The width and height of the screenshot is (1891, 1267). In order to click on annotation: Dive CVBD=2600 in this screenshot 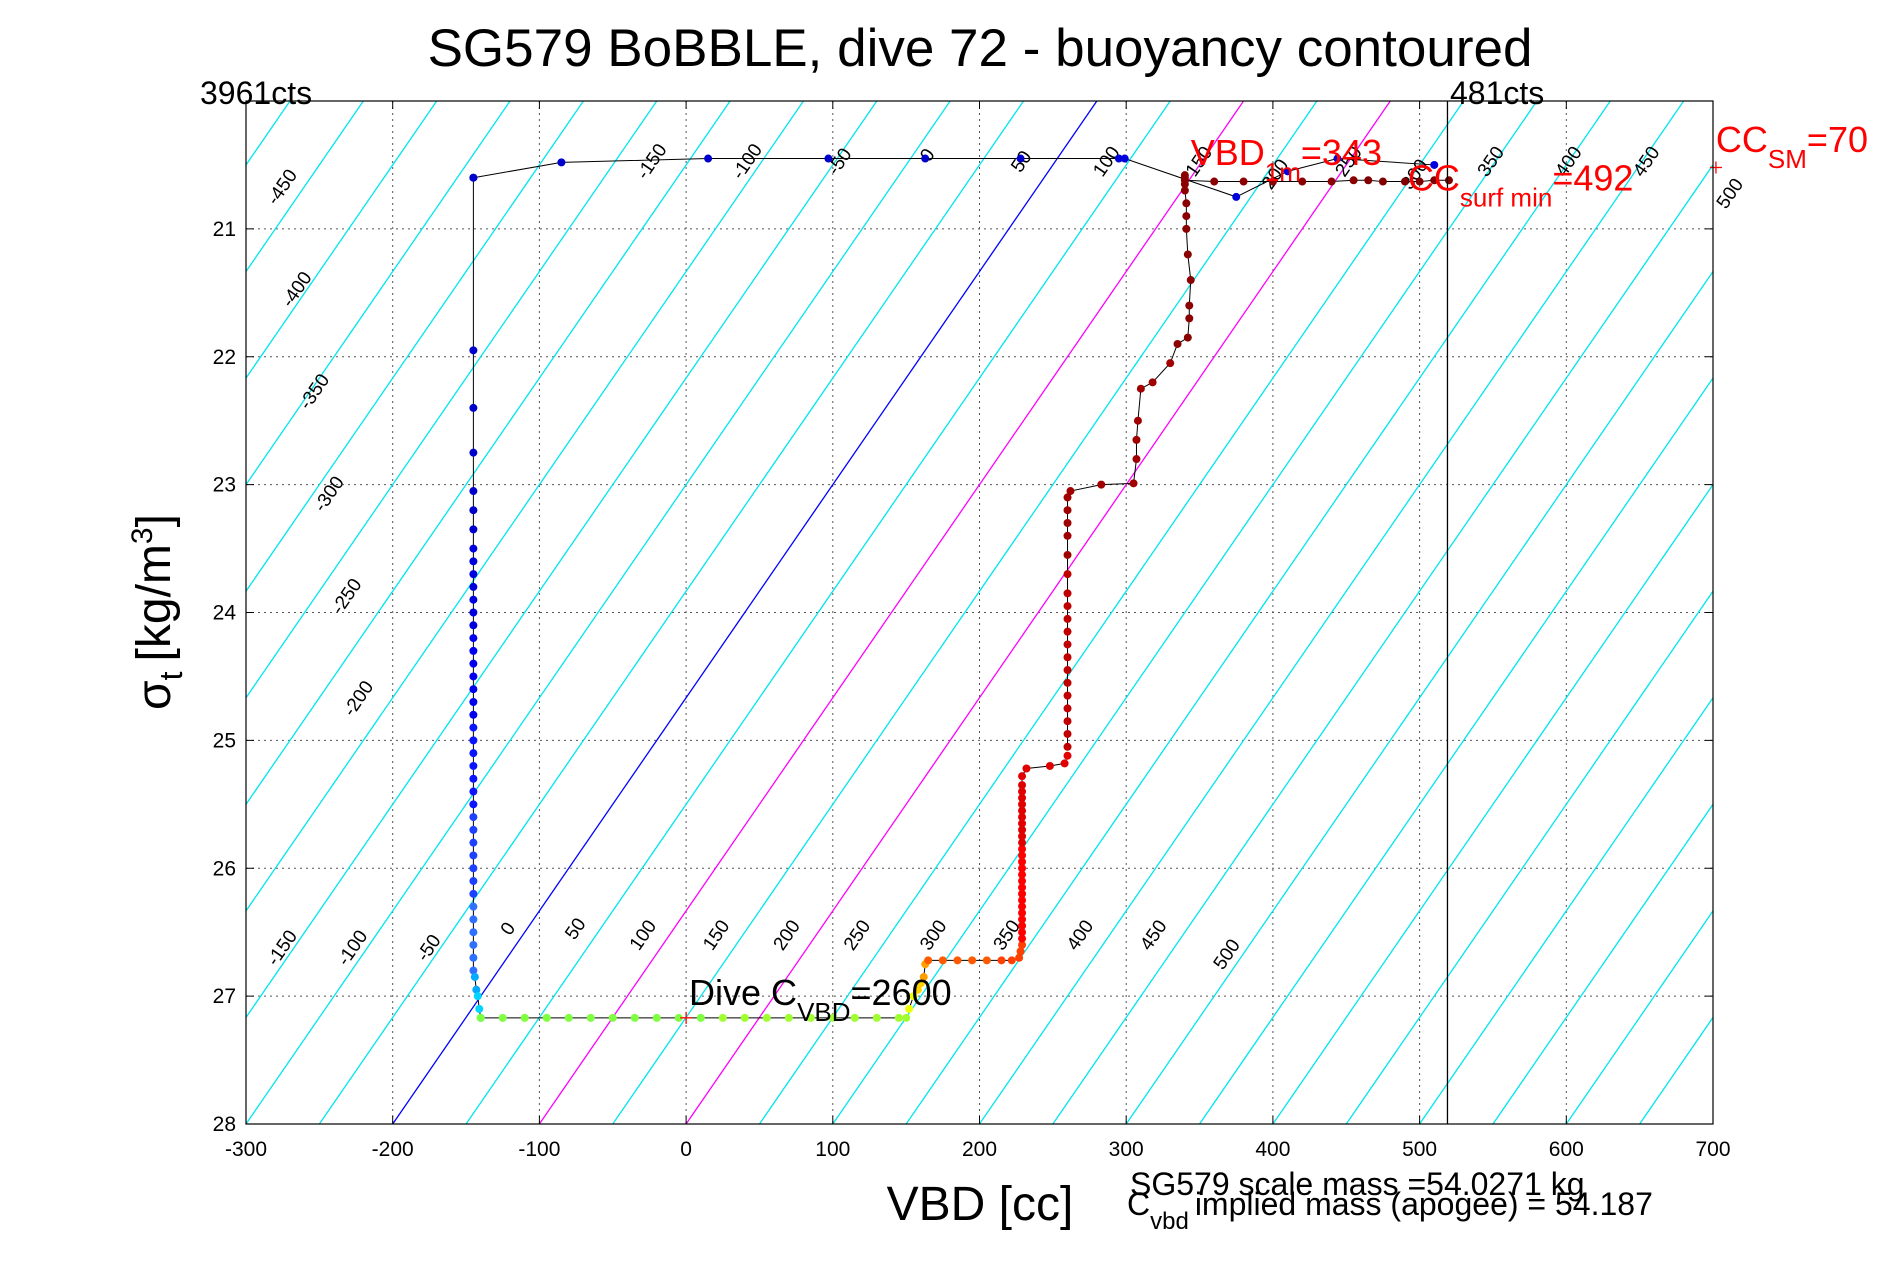, I will do `click(820, 999)`.